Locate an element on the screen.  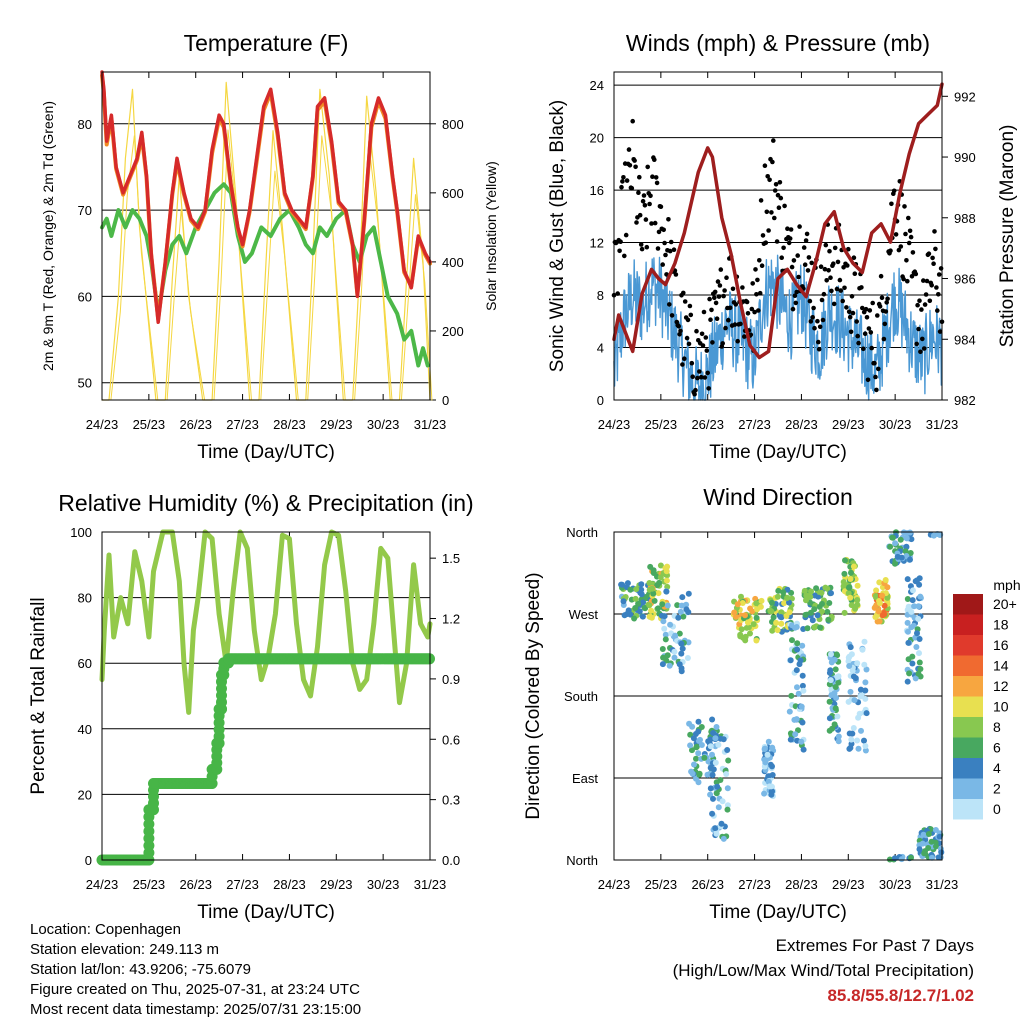
y2-tick-label: 400 is located at coordinates (453, 262).